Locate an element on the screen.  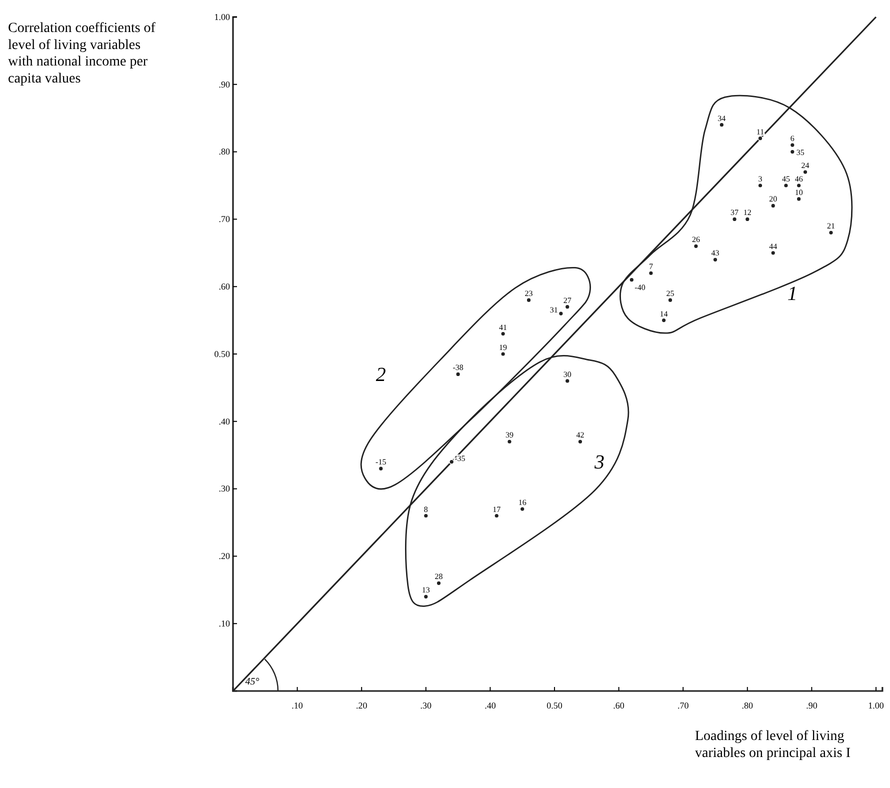
y-tick-label: .70 is located at coordinates (224, 219).